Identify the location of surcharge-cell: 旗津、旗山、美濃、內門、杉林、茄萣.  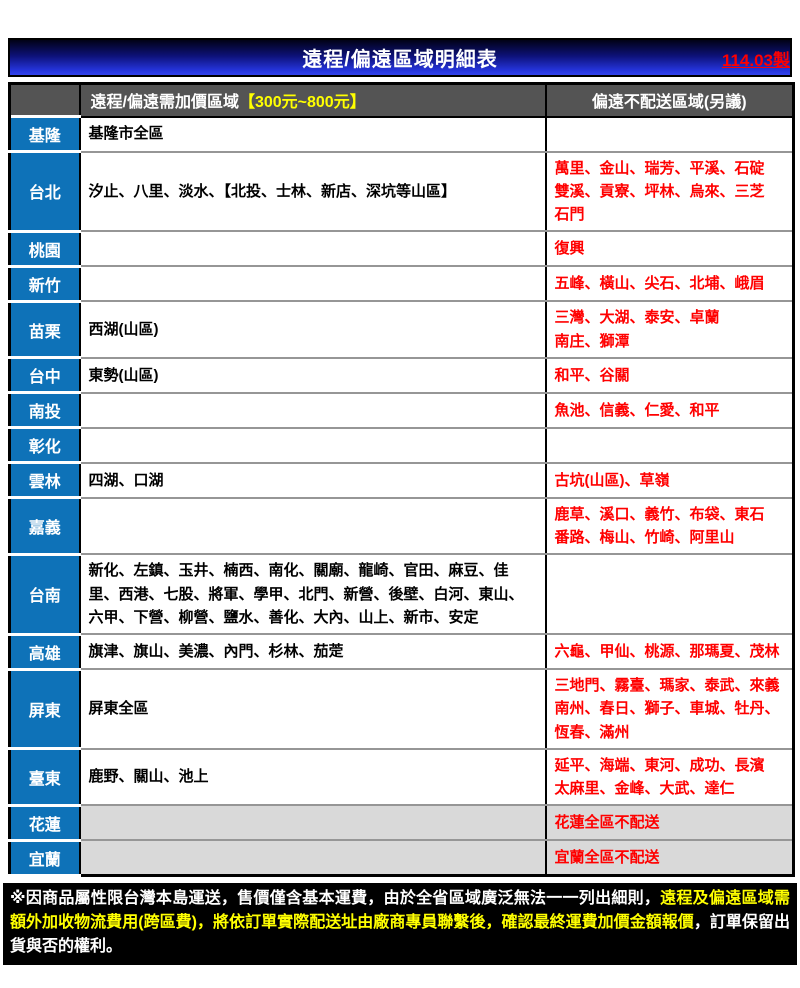
(312, 651).